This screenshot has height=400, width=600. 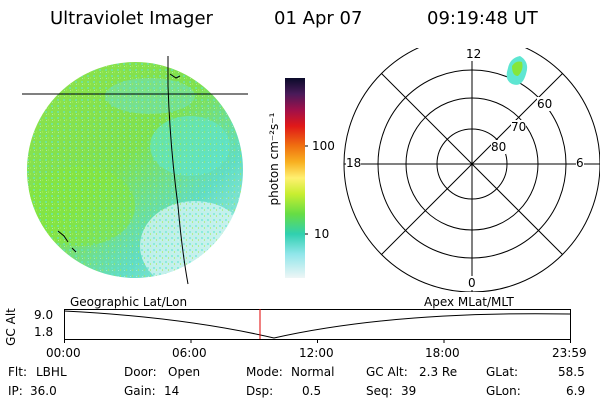 What do you see at coordinates (131, 18) in the screenshot?
I see `app-title: Ultraviolet Imager` at bounding box center [131, 18].